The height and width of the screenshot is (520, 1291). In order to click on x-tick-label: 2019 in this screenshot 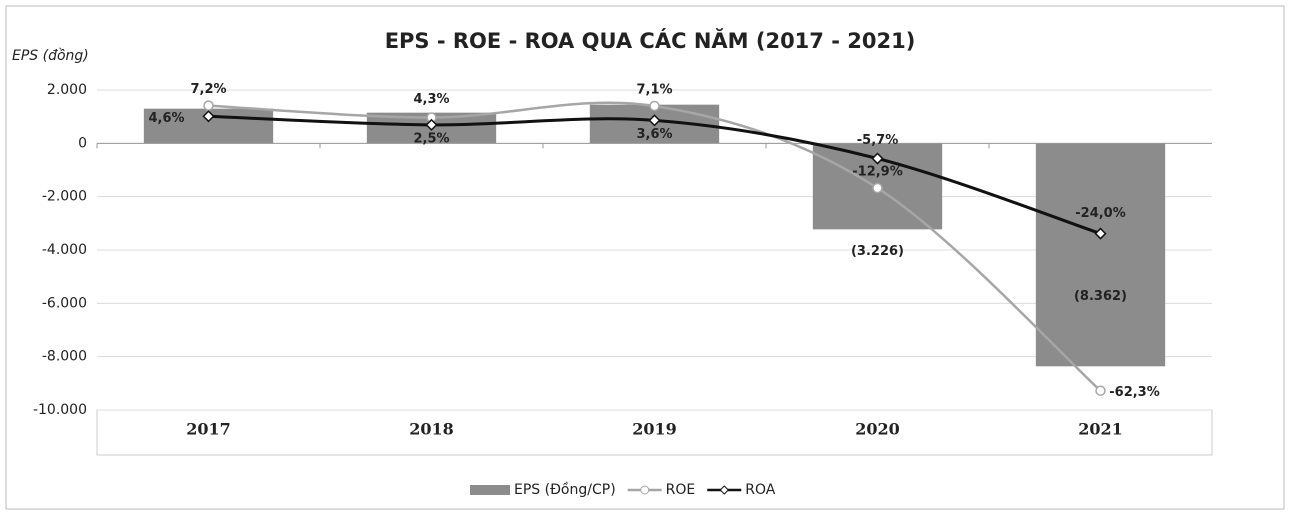, I will do `click(654, 429)`.